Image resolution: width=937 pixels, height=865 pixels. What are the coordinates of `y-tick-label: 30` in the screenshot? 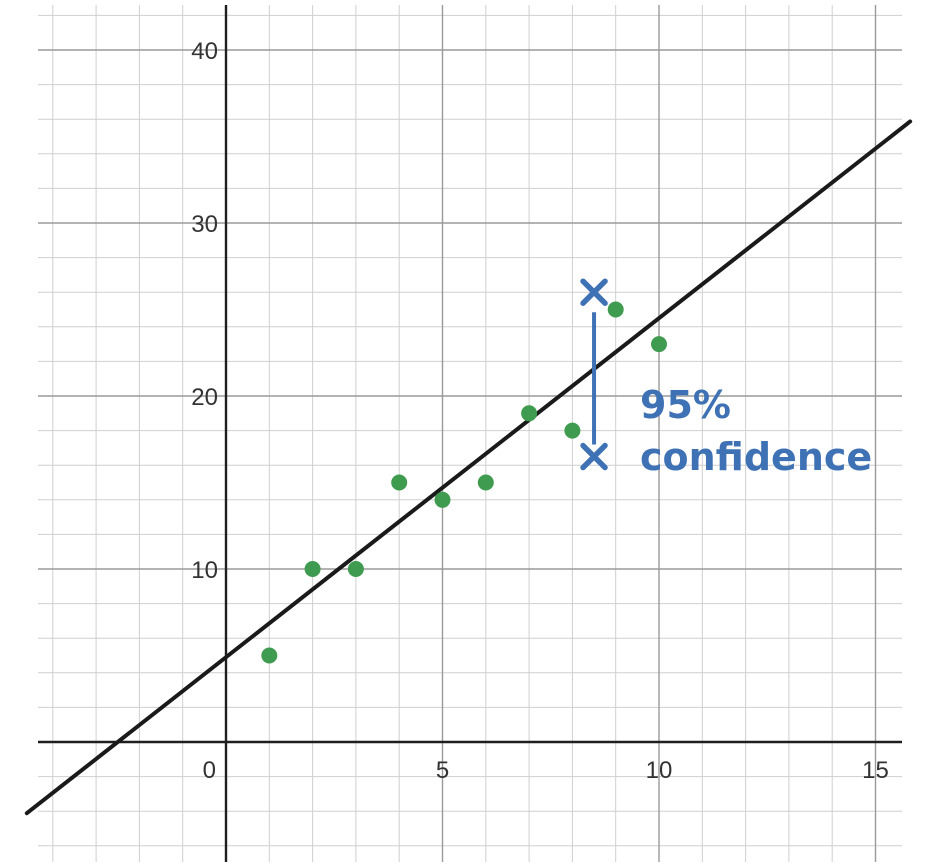 It's located at (204, 224).